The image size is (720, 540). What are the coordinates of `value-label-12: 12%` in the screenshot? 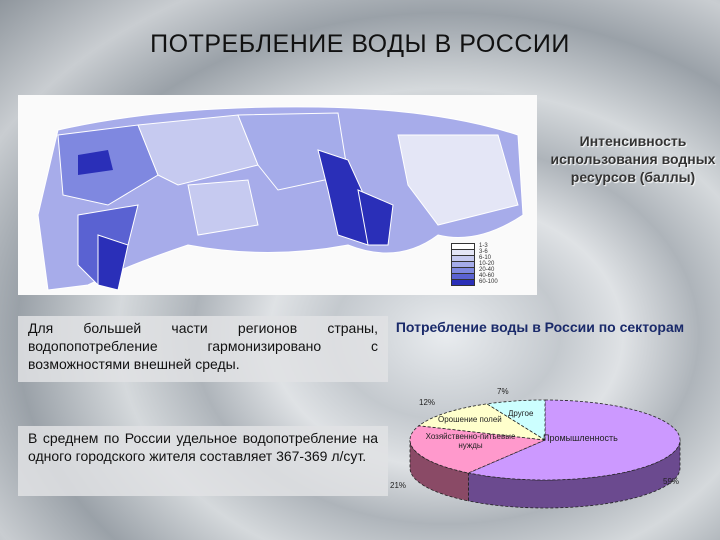 It's located at (427, 402).